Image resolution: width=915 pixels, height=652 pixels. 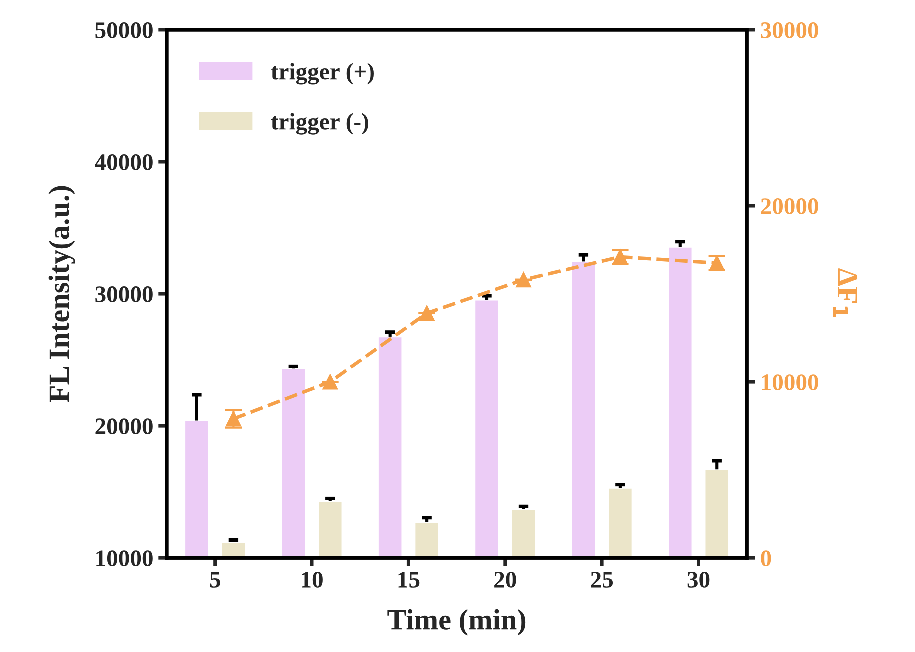 What do you see at coordinates (312, 580) in the screenshot?
I see `x-tick-label: 10` at bounding box center [312, 580].